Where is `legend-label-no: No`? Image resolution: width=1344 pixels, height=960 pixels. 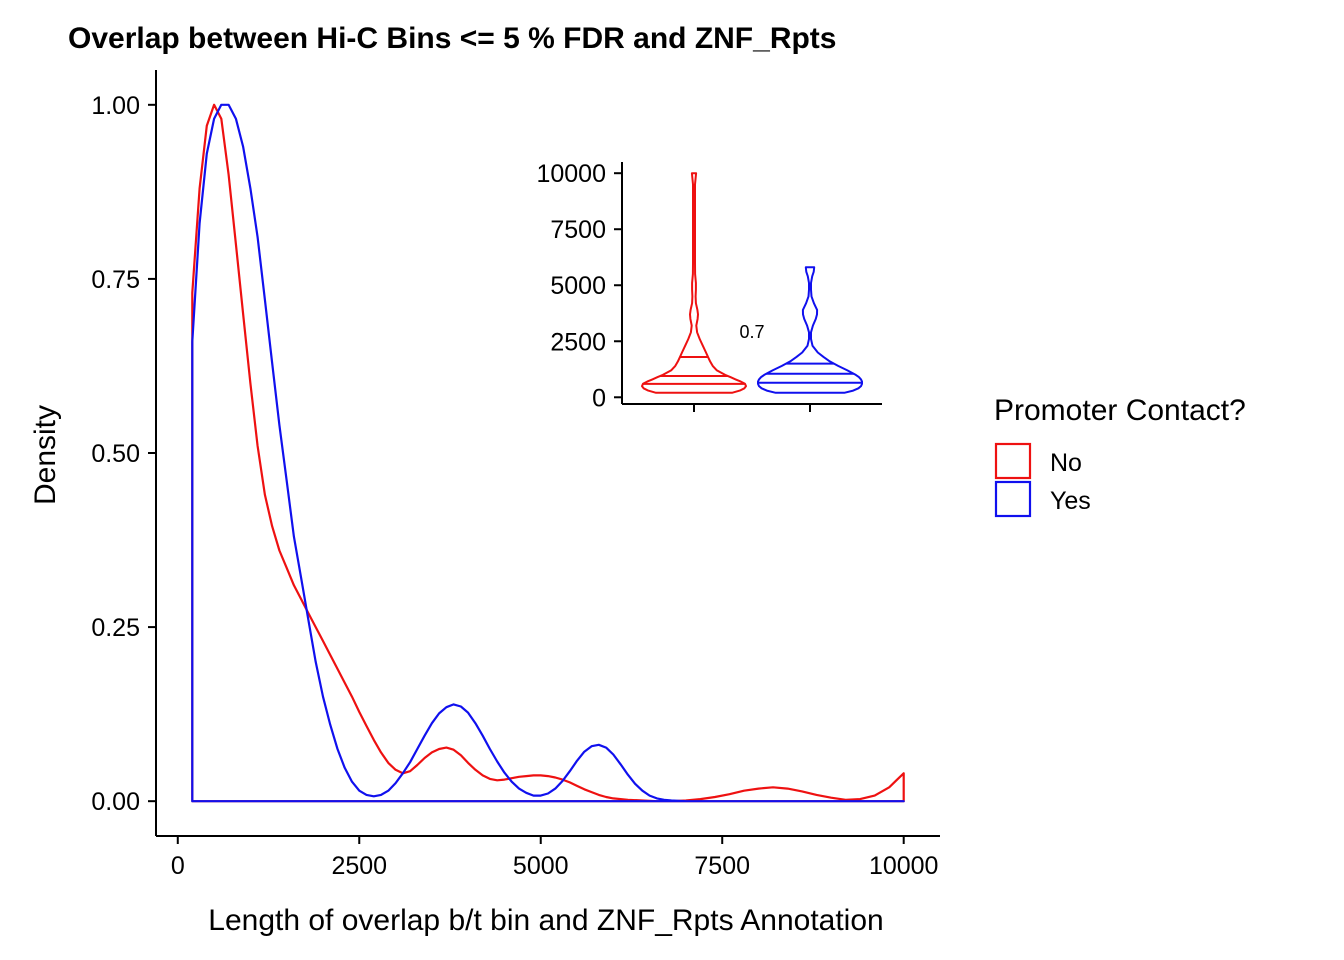
legend-label-no: No is located at coordinates (1066, 463).